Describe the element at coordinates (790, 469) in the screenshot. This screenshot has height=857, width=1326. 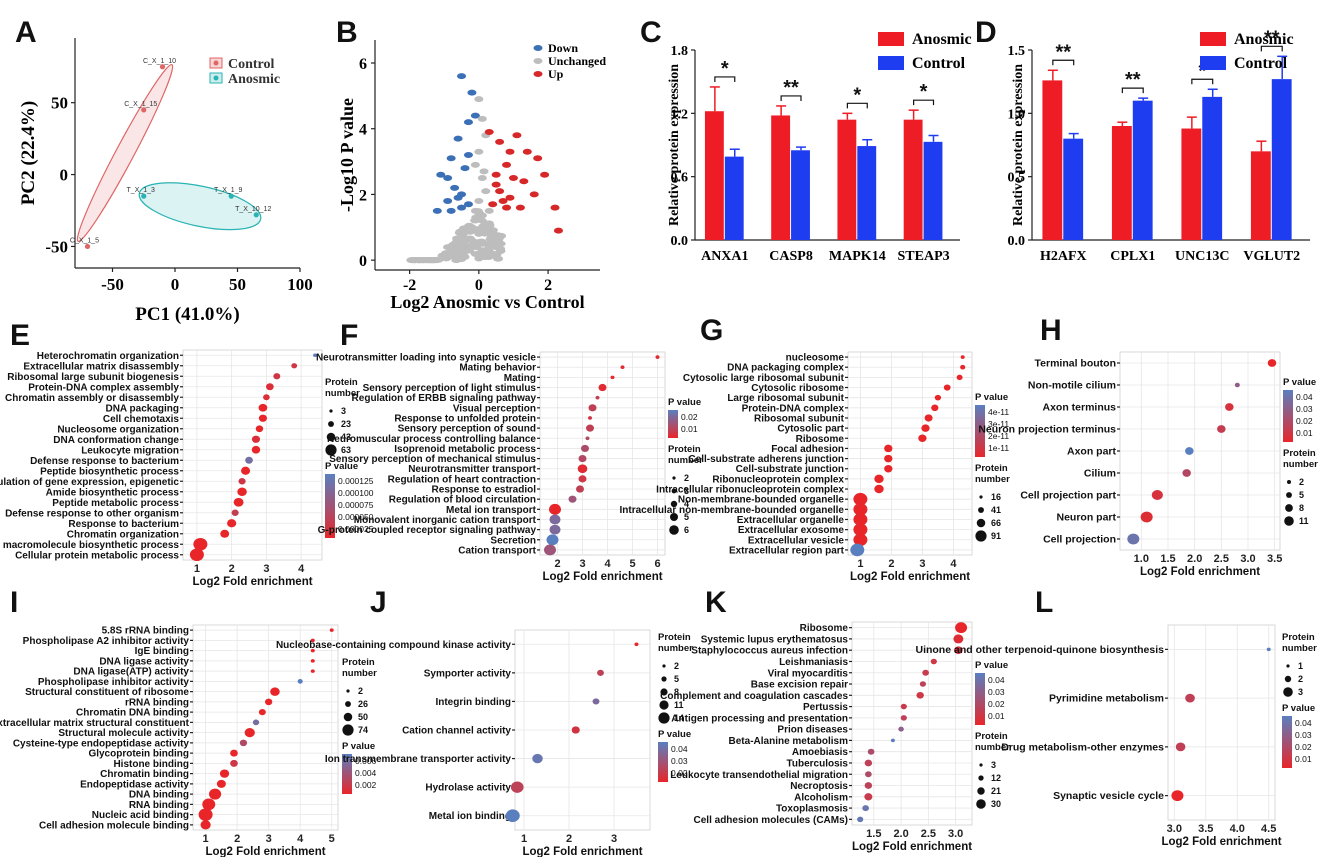
I see `term-label: Cell-substrate junction` at that location.